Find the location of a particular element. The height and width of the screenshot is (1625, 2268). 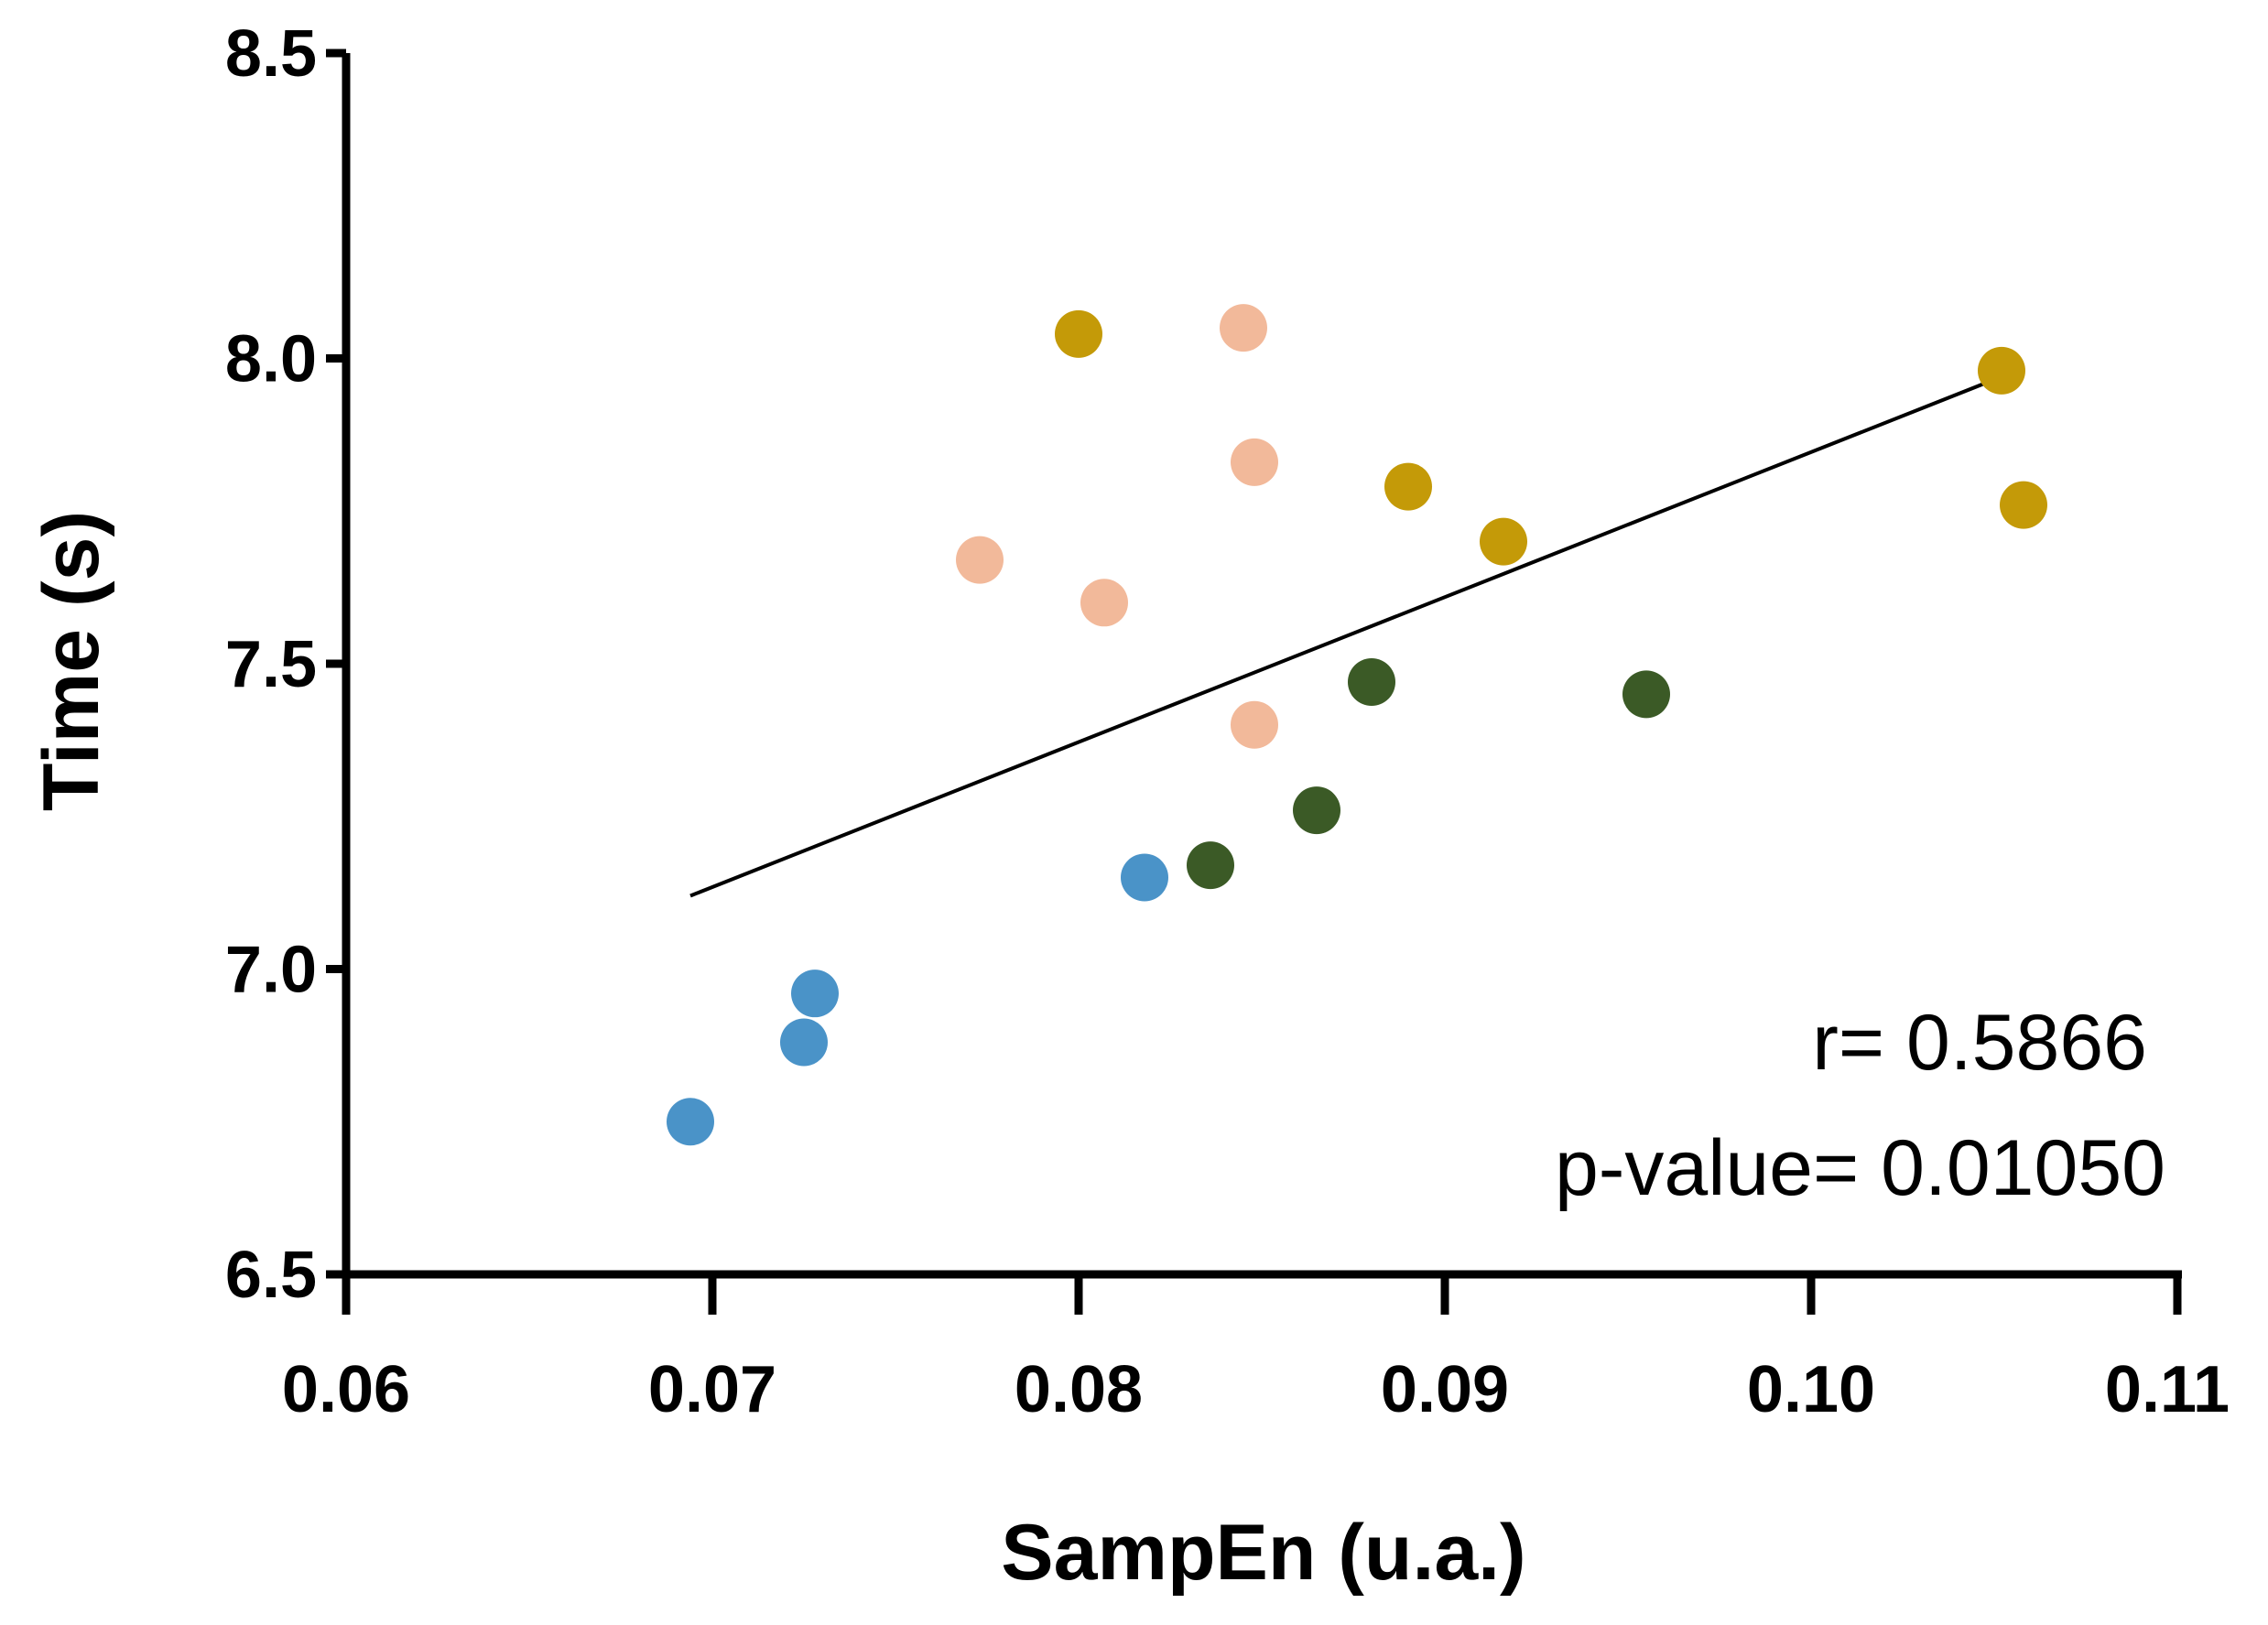

y-tick-label: 8.5 is located at coordinates (271, 54).